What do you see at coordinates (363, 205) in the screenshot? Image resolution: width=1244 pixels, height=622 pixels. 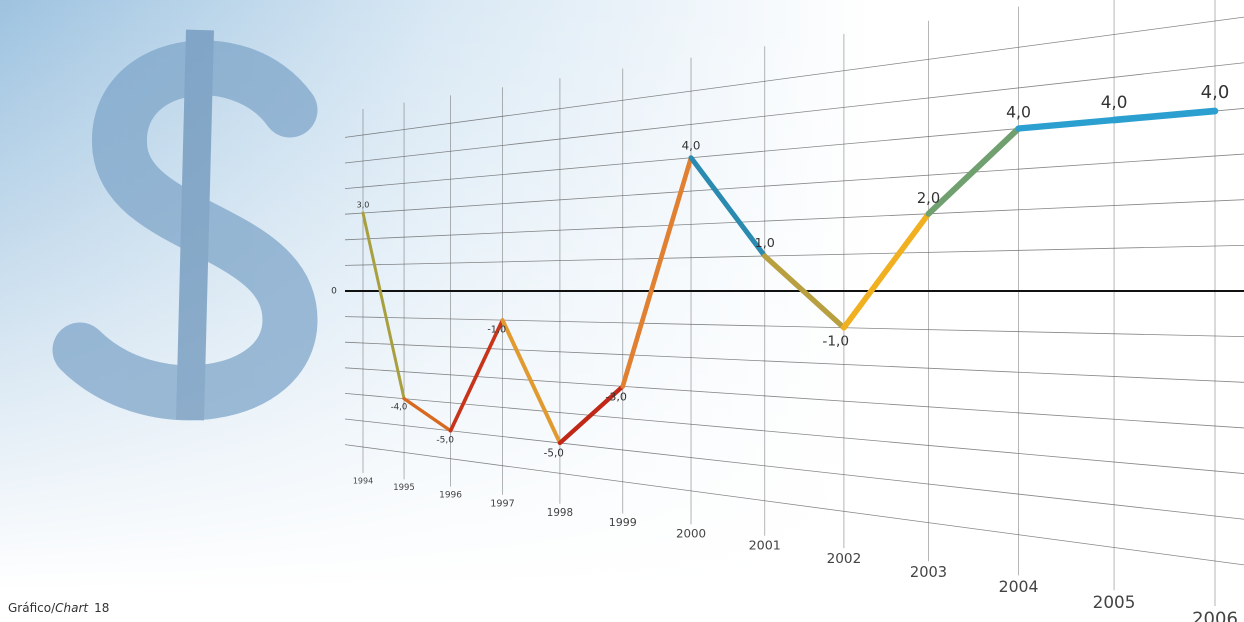 I see `data-label: 3,0` at bounding box center [363, 205].